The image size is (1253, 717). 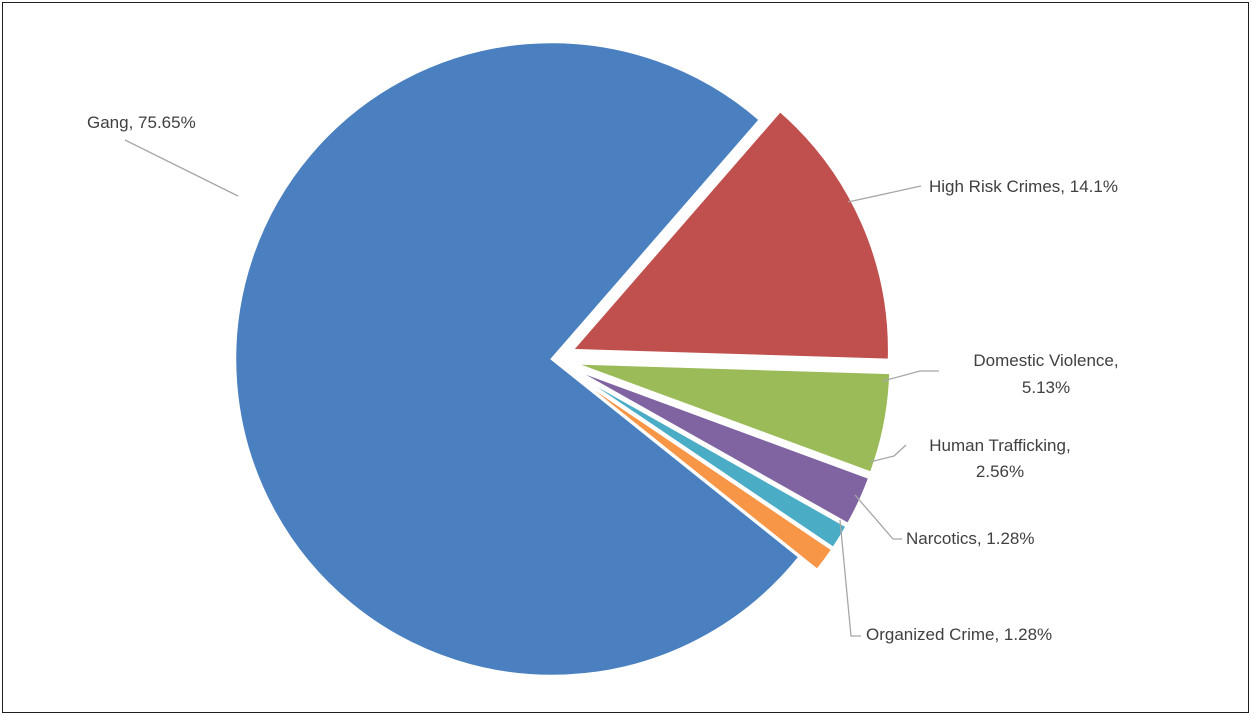 I want to click on slice-narcotics, so click(x=709, y=459).